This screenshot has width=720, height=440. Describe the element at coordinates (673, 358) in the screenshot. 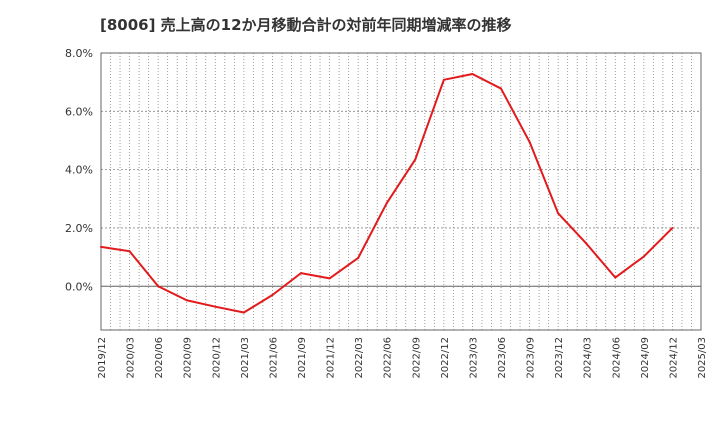

I see `x-tick-label: 2024/12` at that location.